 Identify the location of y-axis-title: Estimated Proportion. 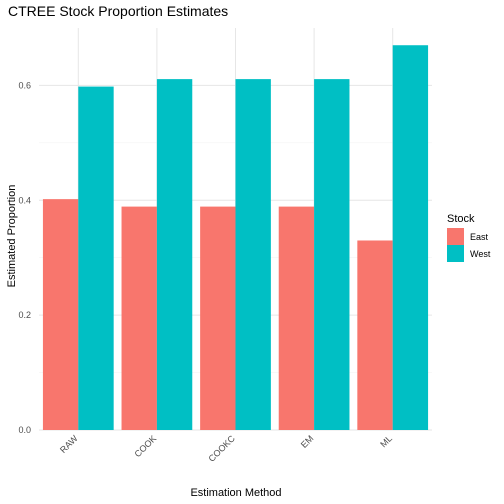
(12, 236).